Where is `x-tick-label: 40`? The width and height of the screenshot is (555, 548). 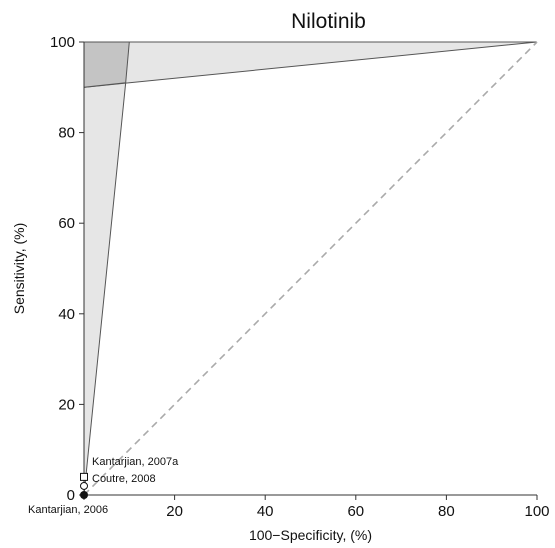
x-tick-label: 40 is located at coordinates (265, 511).